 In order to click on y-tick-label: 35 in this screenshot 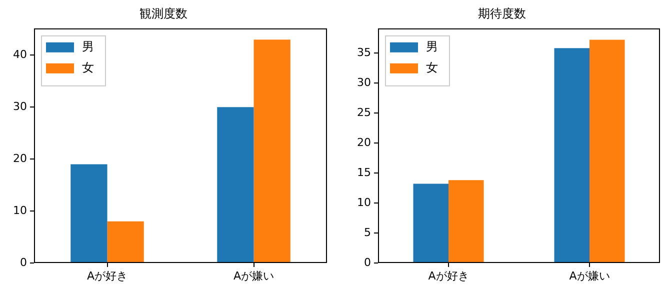, I will do `click(364, 52)`.